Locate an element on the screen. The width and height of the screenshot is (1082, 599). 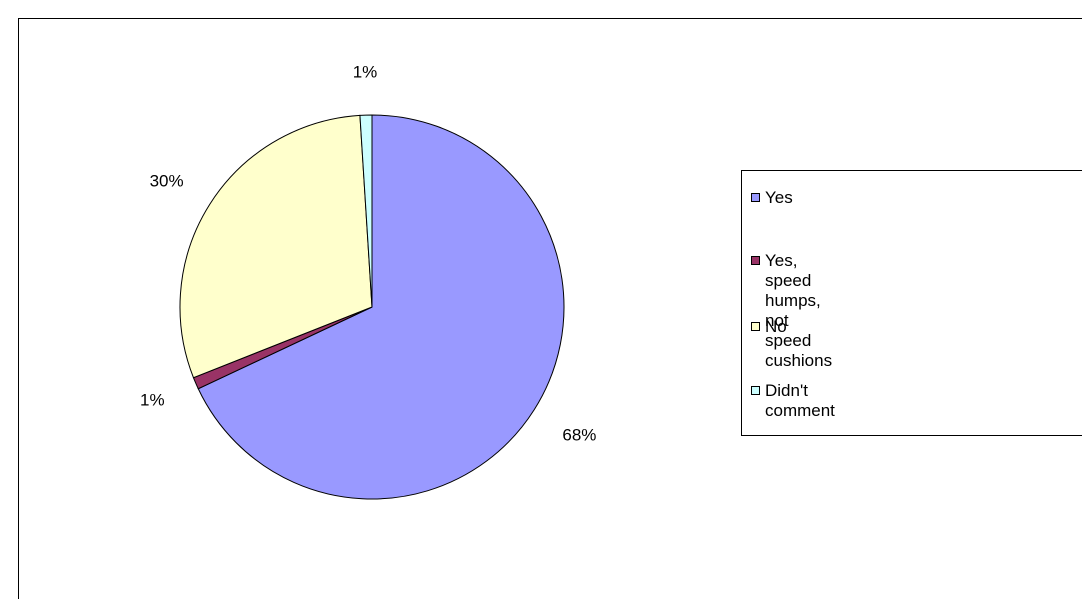
pie-slice-didnt-comment is located at coordinates (366, 211).